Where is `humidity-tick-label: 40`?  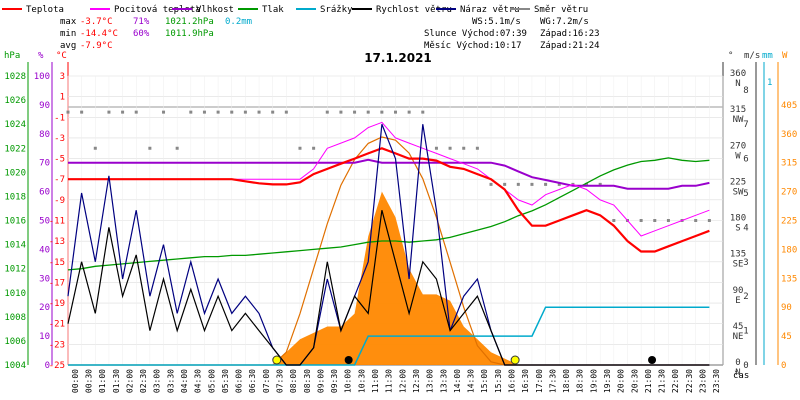 humidity-tick-label: 40 is located at coordinates (44, 250).